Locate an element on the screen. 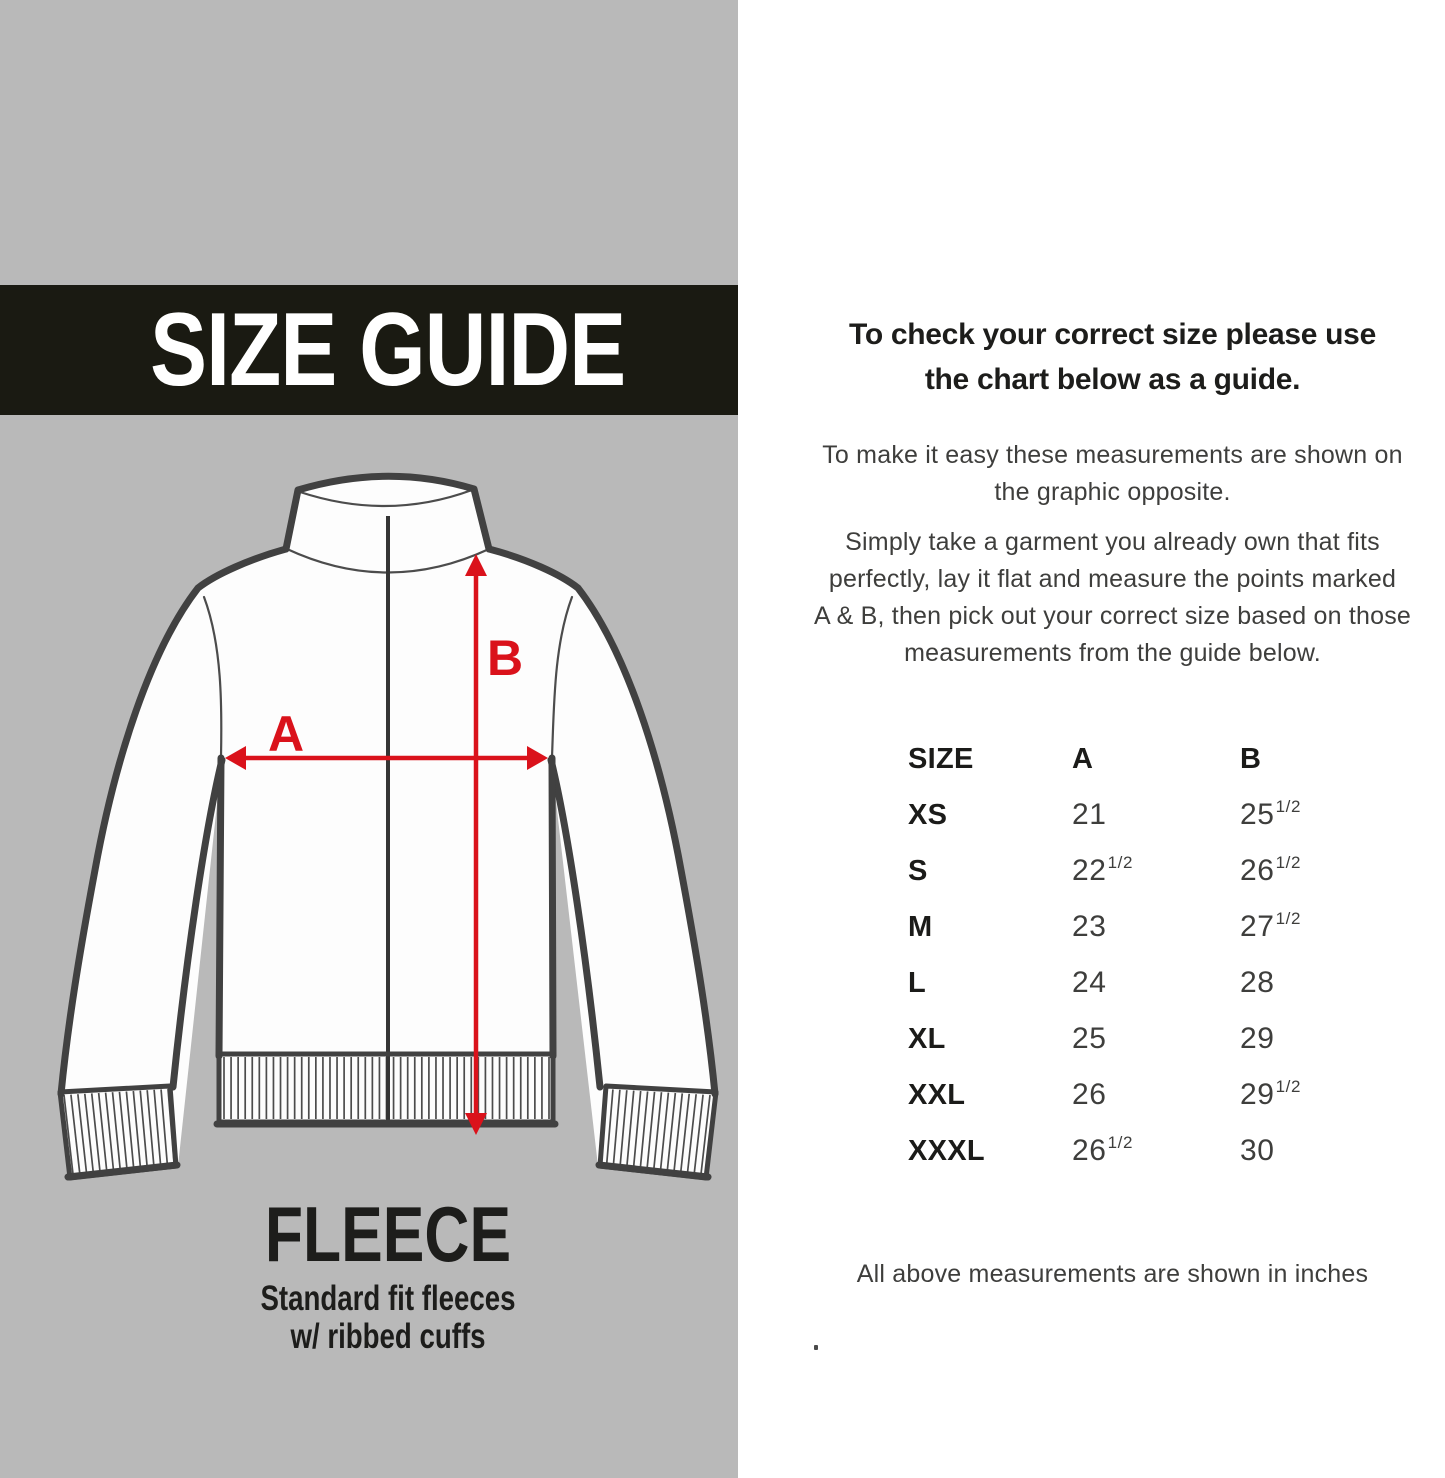  arrow-a-left-head is located at coordinates (235, 758).